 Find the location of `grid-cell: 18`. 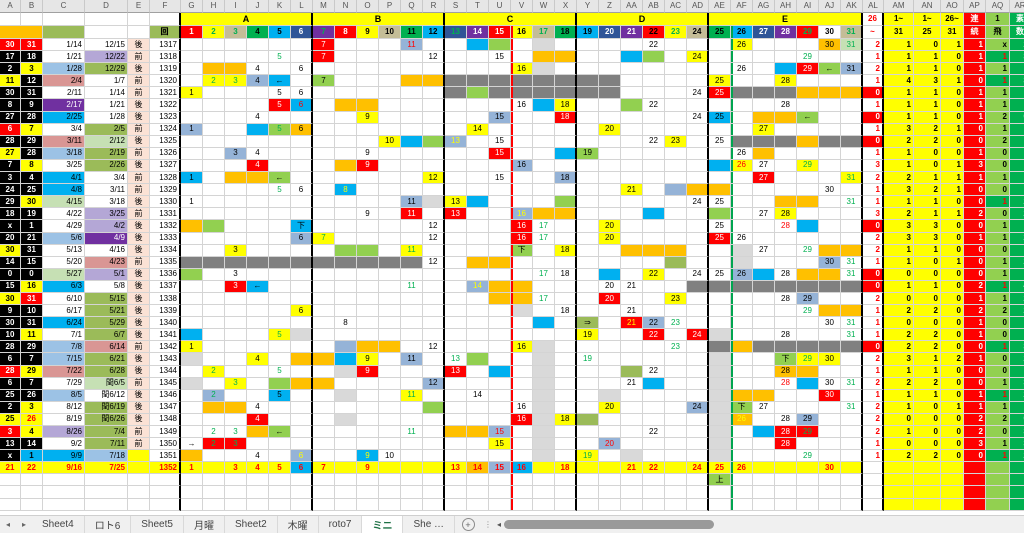

grid-cell: 18 is located at coordinates (566, 468).